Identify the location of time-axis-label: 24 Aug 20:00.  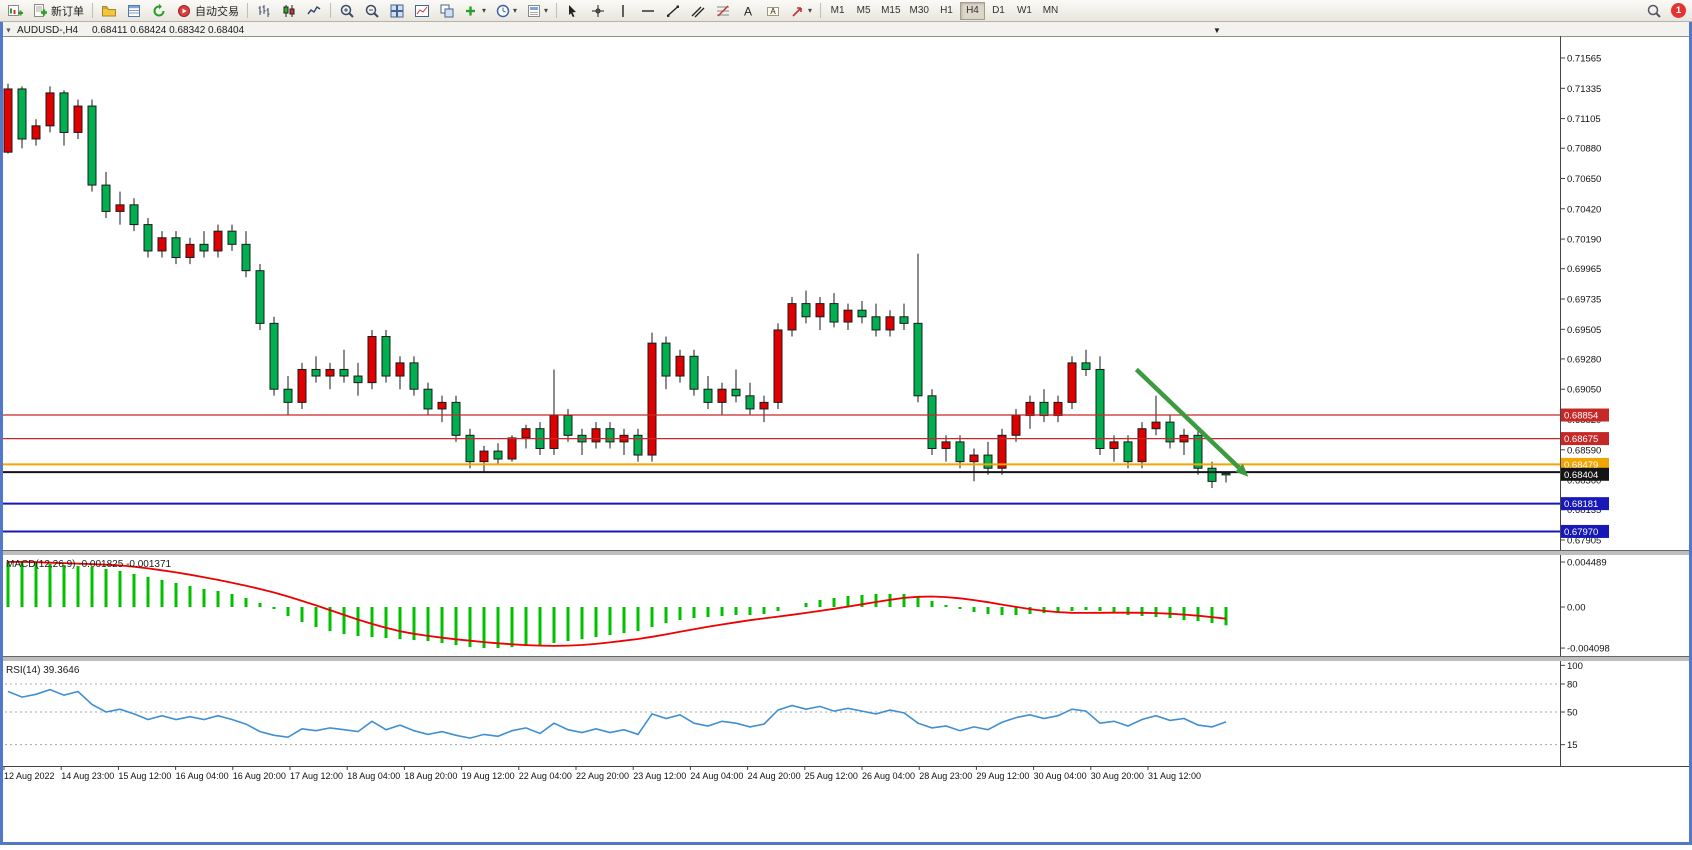
(774, 776).